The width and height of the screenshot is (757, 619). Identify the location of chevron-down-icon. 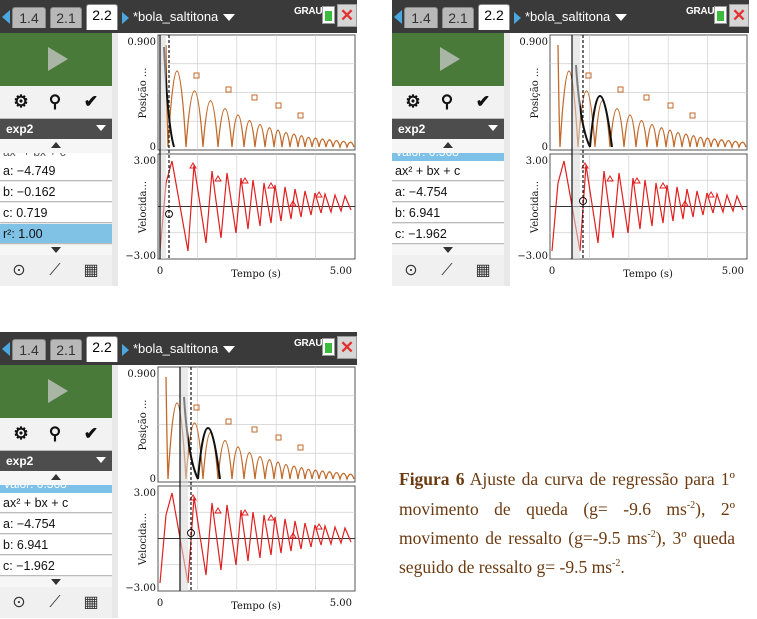
(101, 460).